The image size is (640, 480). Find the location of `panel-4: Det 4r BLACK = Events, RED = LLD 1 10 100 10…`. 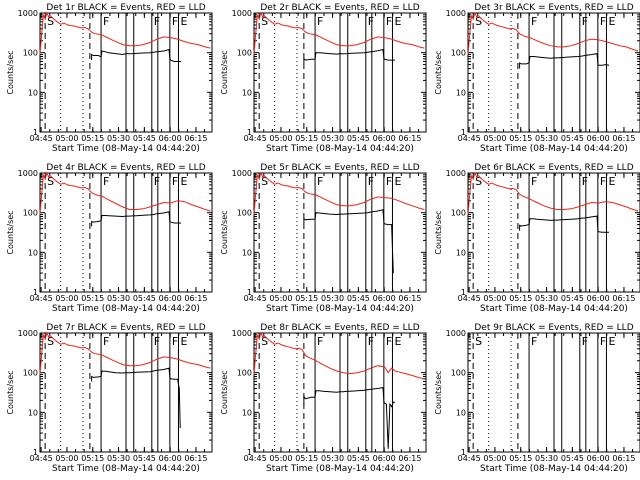

panel-4: Det 4r BLACK = Events, RED = LLD 1 10 100 10… is located at coordinates (109, 238).